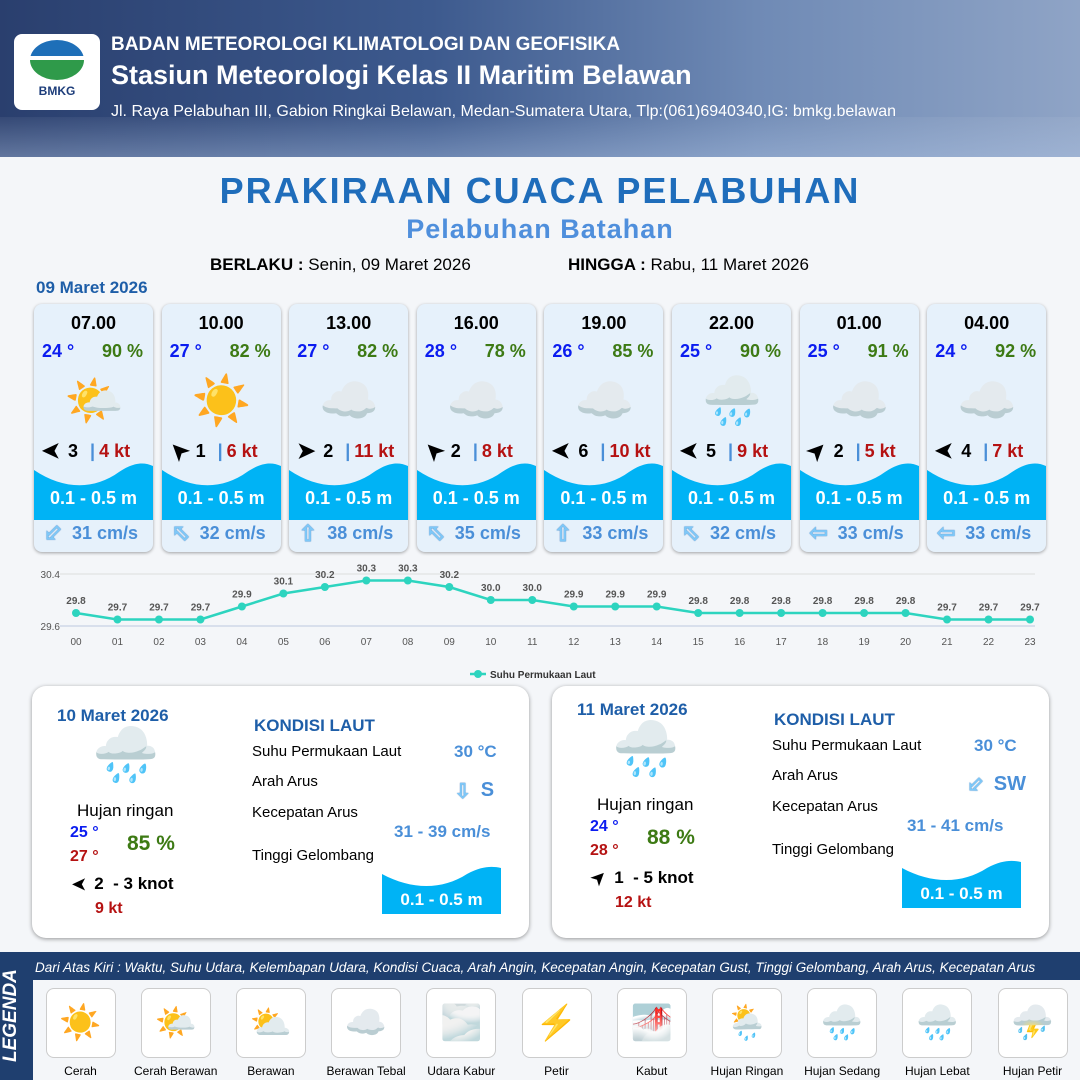  Describe the element at coordinates (325, 642) in the screenshot. I see `x-tick-label: 06` at that location.